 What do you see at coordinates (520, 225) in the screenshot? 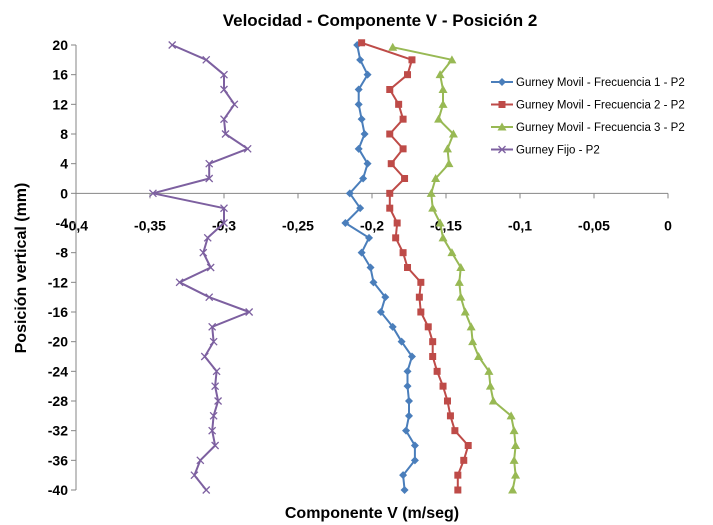
I see `x-tick-label: -0,1` at bounding box center [520, 225].